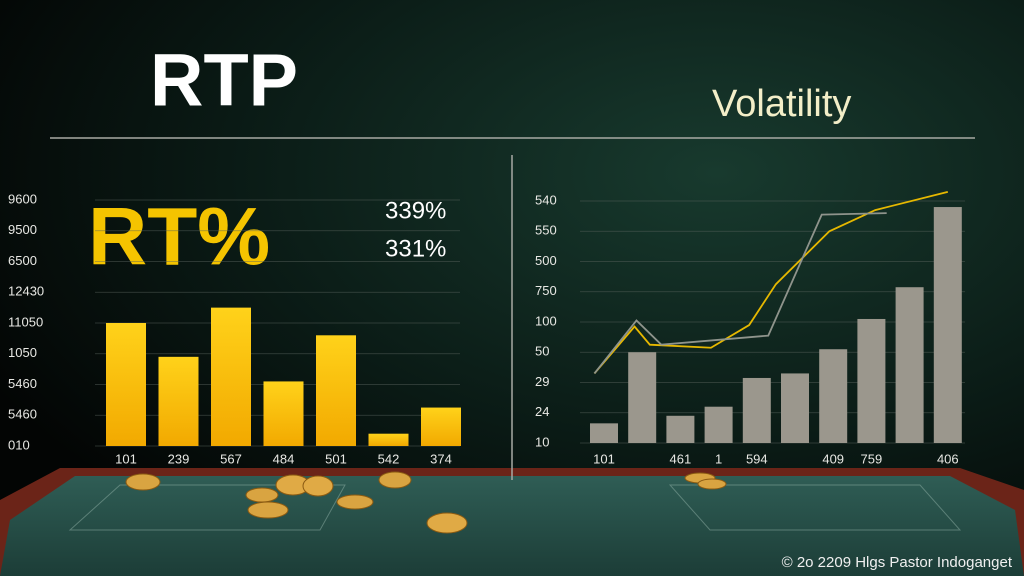 The image size is (1024, 576). I want to click on coins, so click(426, 502).